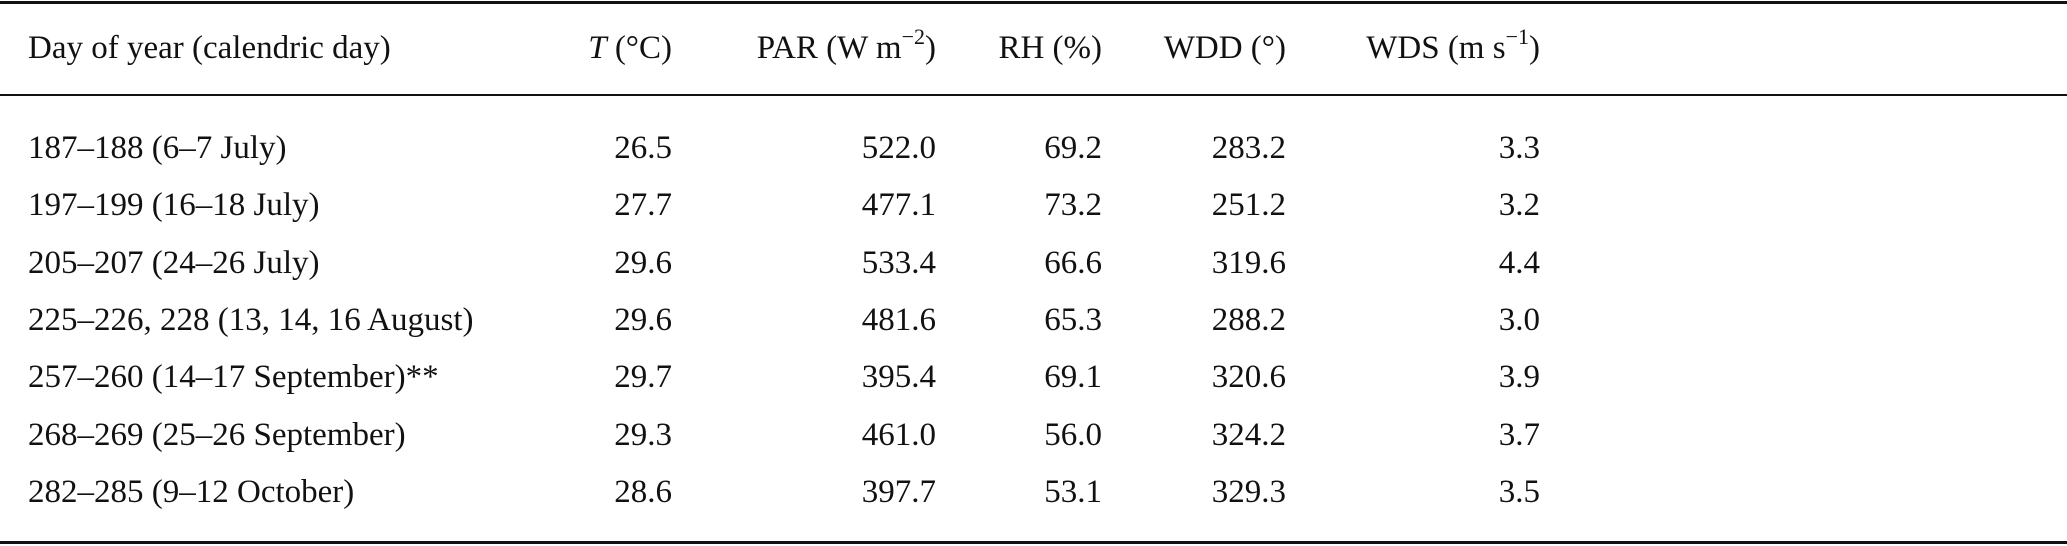  Describe the element at coordinates (1248, 205) in the screenshot. I see `cell-wdd: 251.2` at that location.